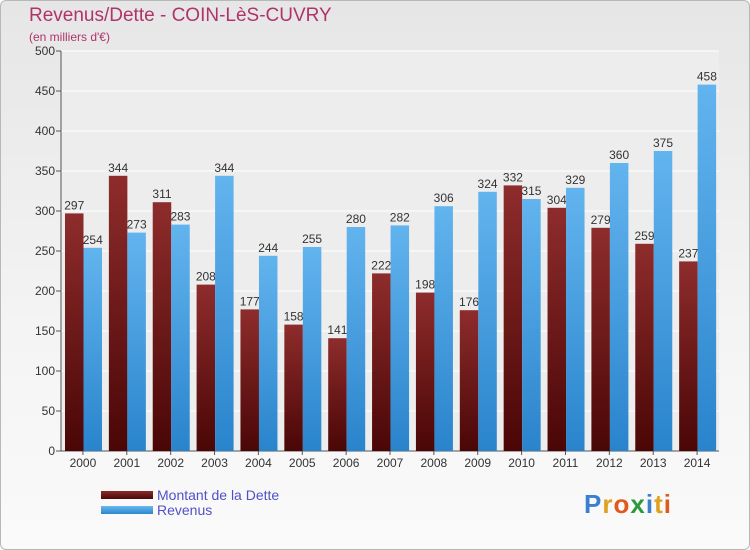 The width and height of the screenshot is (750, 550). What do you see at coordinates (45, 251) in the screenshot?
I see `y-tick-label: 250` at bounding box center [45, 251].